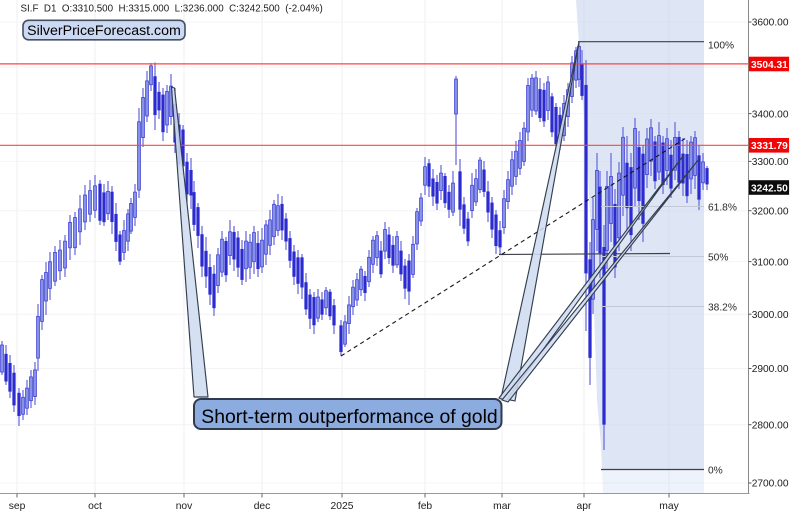 The height and width of the screenshot is (521, 809). Describe the element at coordinates (769, 65) in the screenshot. I see `svg-text: 3504.31` at that location.